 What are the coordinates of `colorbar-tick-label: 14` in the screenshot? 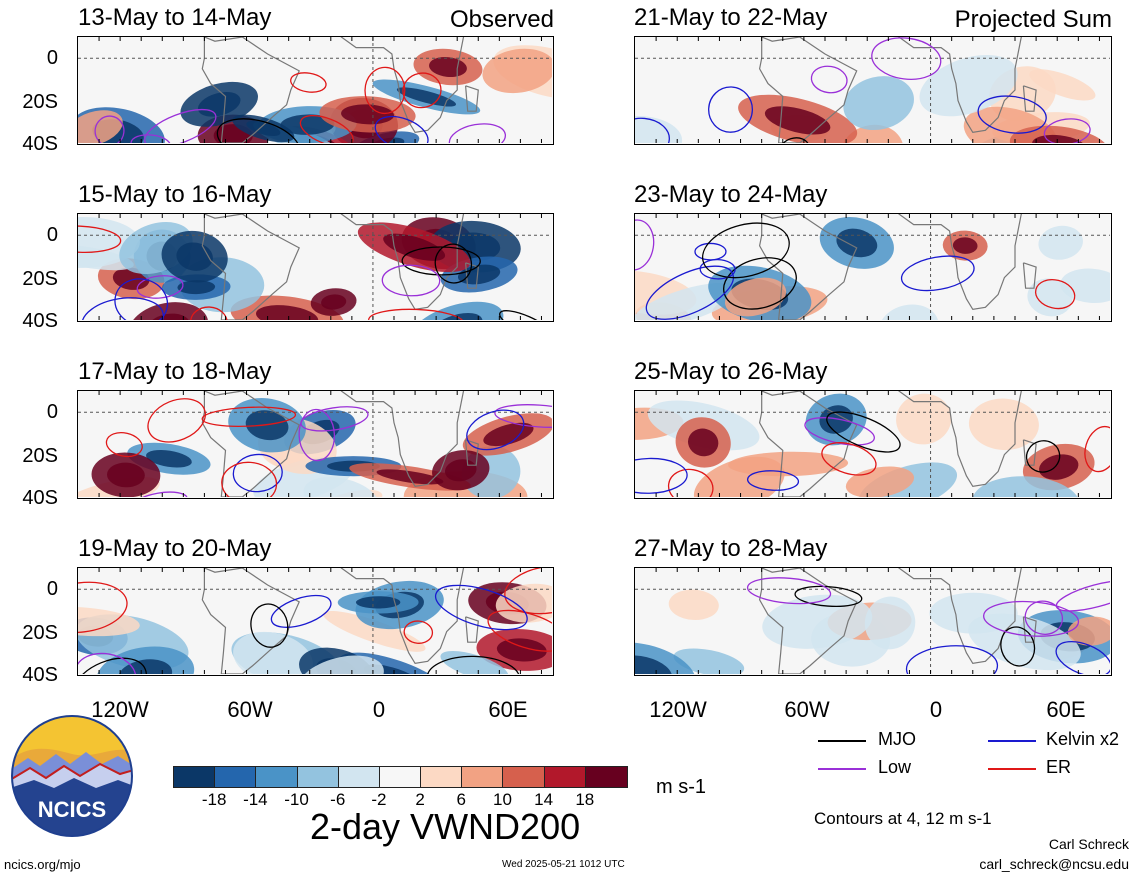 It's located at (544, 799).